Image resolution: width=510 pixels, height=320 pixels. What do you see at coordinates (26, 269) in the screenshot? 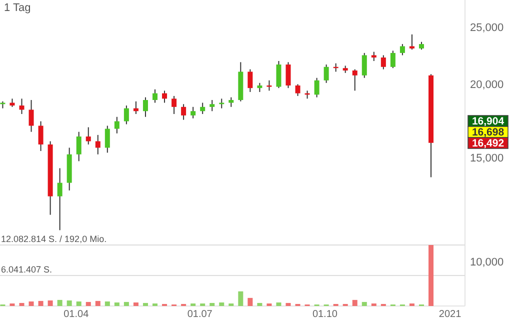
I see `ref-line-label: 6.041.407 S.` at bounding box center [26, 269].